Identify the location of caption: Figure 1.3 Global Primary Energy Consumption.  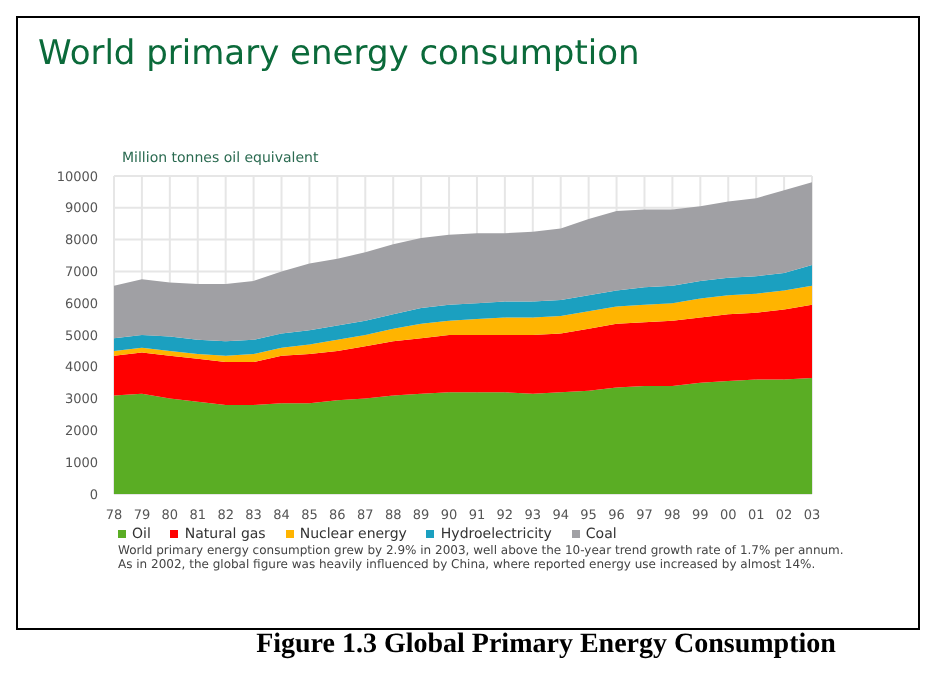
(546, 646).